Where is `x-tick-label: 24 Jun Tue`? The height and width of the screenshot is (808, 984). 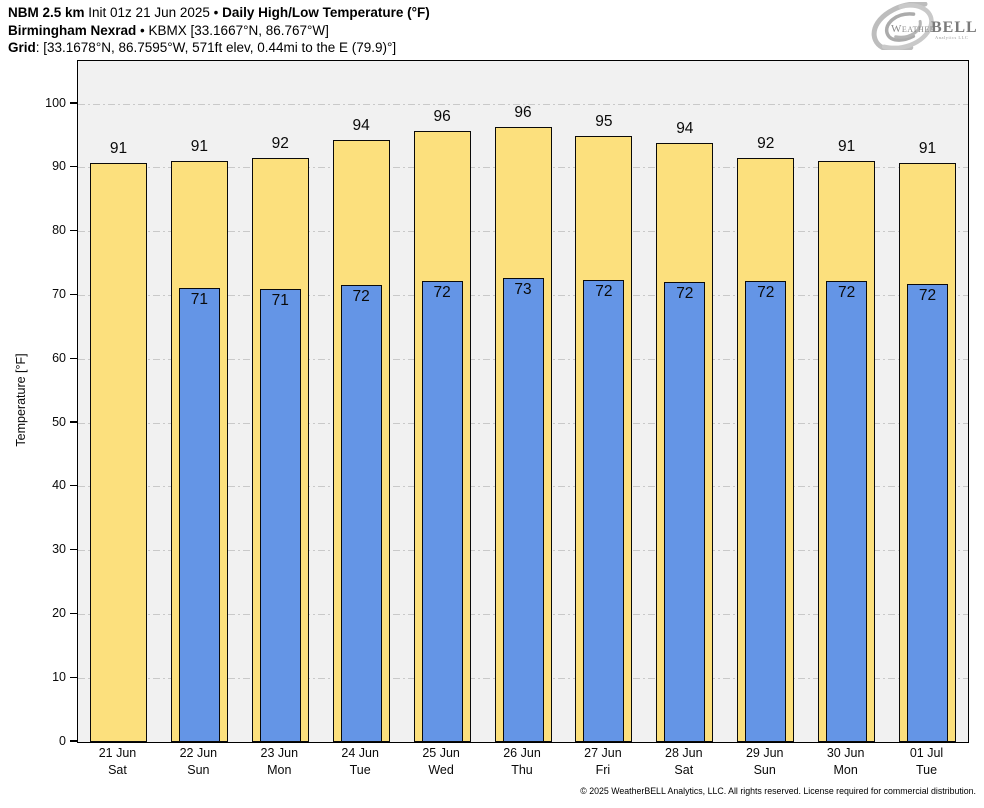
x-tick-label: 24 Jun Tue is located at coordinates (360, 761).